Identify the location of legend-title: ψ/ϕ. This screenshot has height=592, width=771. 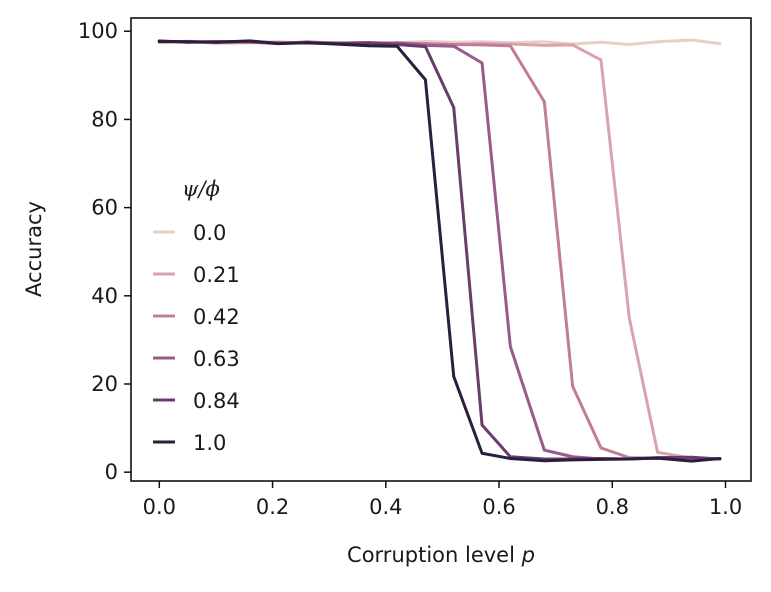
(201, 189).